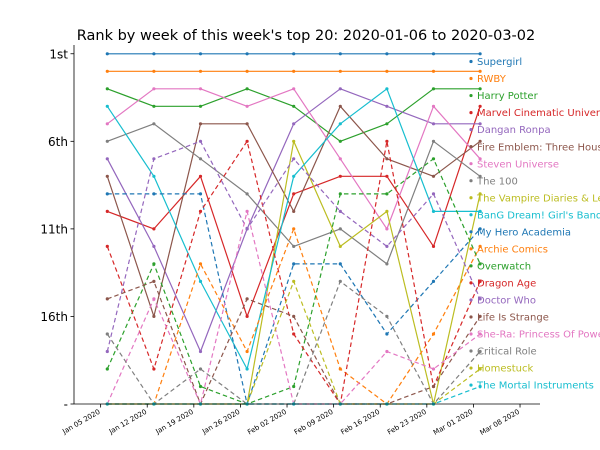 The image size is (600, 450). I want to click on legend-label-1: RWBY, so click(492, 79).